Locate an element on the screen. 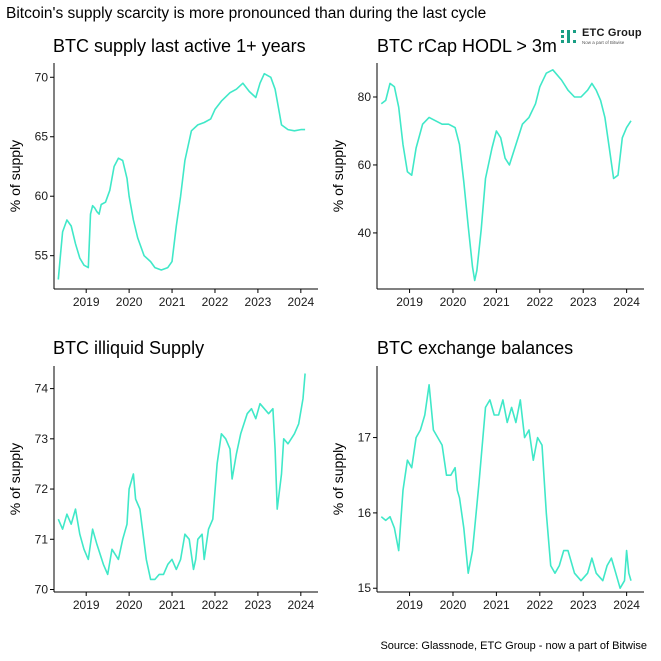 This screenshot has height=661, width=661. exchange-balances-y-tick-label: 15 is located at coordinates (365, 588).